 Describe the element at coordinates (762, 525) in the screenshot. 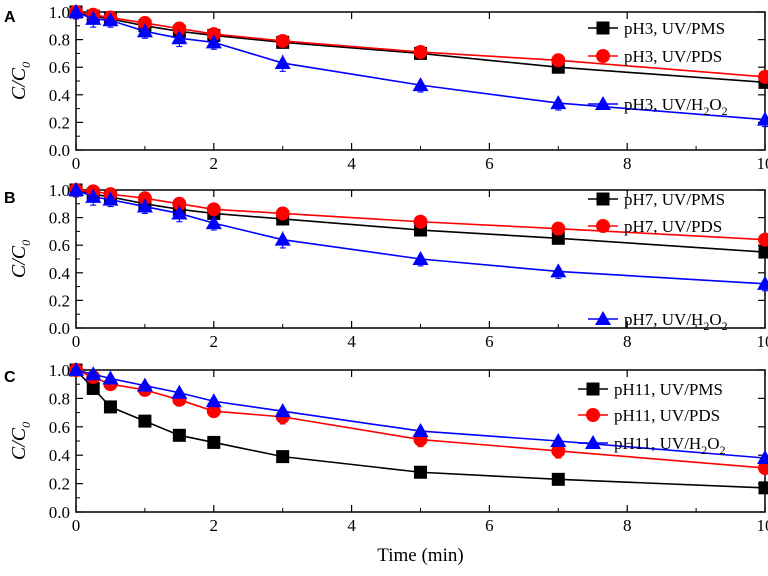

I see `x-tick-label: 10` at that location.